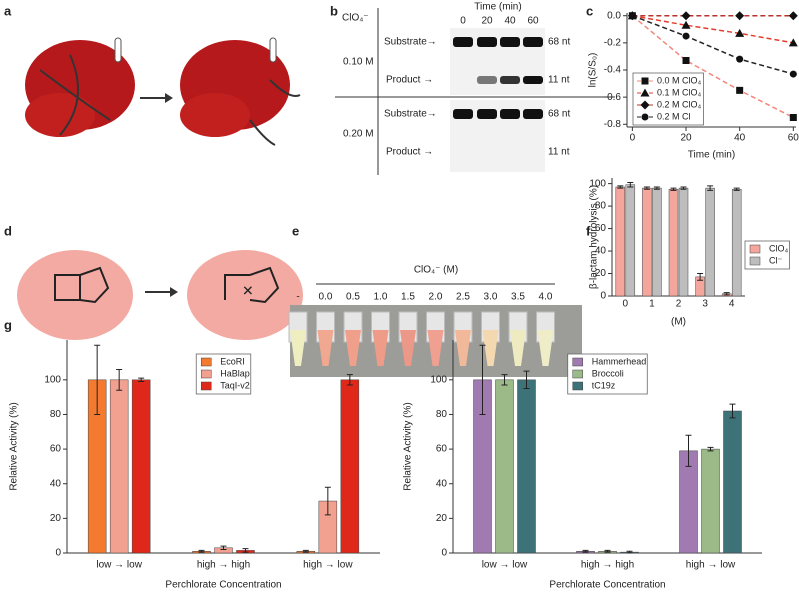 The width and height of the screenshot is (799, 594). Describe the element at coordinates (559, 152) in the screenshot. I see `gel-size: 11 nt` at that location.